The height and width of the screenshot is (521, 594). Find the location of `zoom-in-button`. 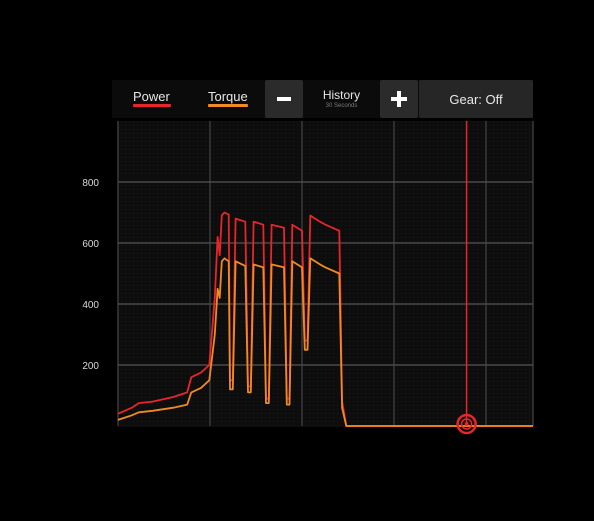

zoom-in-button is located at coordinates (399, 99).